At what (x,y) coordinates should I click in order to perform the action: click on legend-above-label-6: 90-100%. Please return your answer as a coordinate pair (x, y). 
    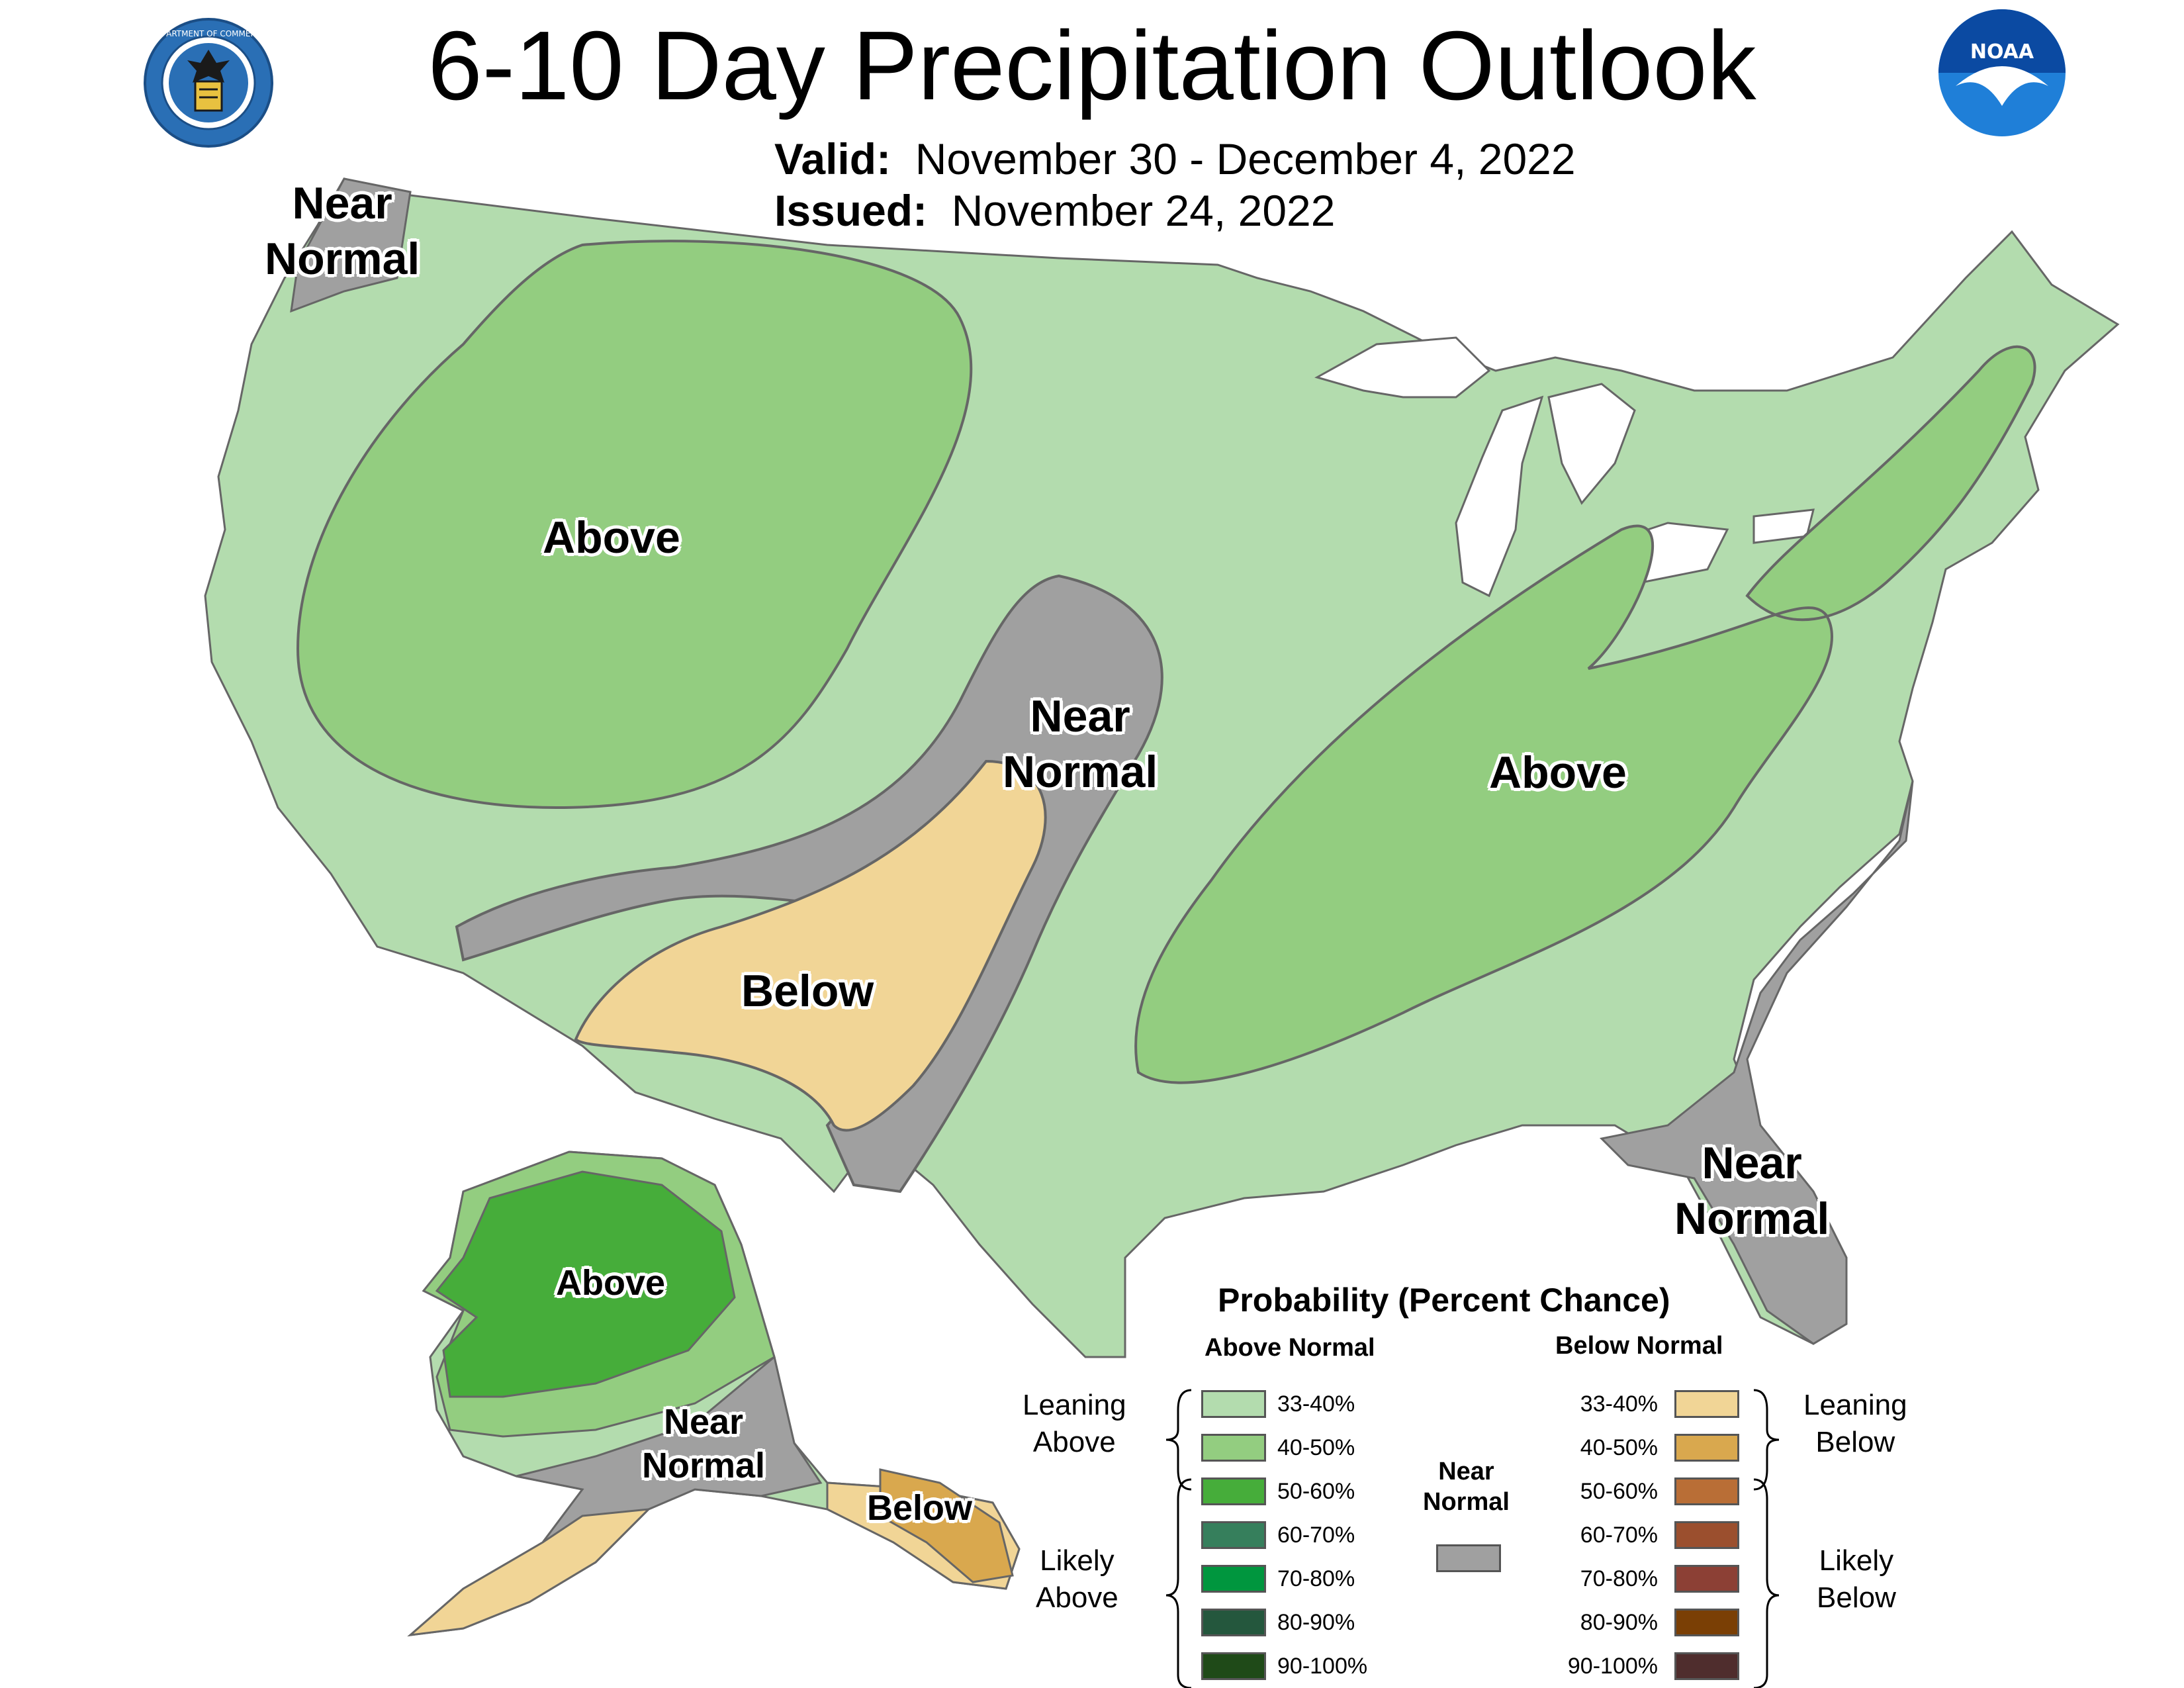
    Looking at the image, I should click on (1322, 1666).